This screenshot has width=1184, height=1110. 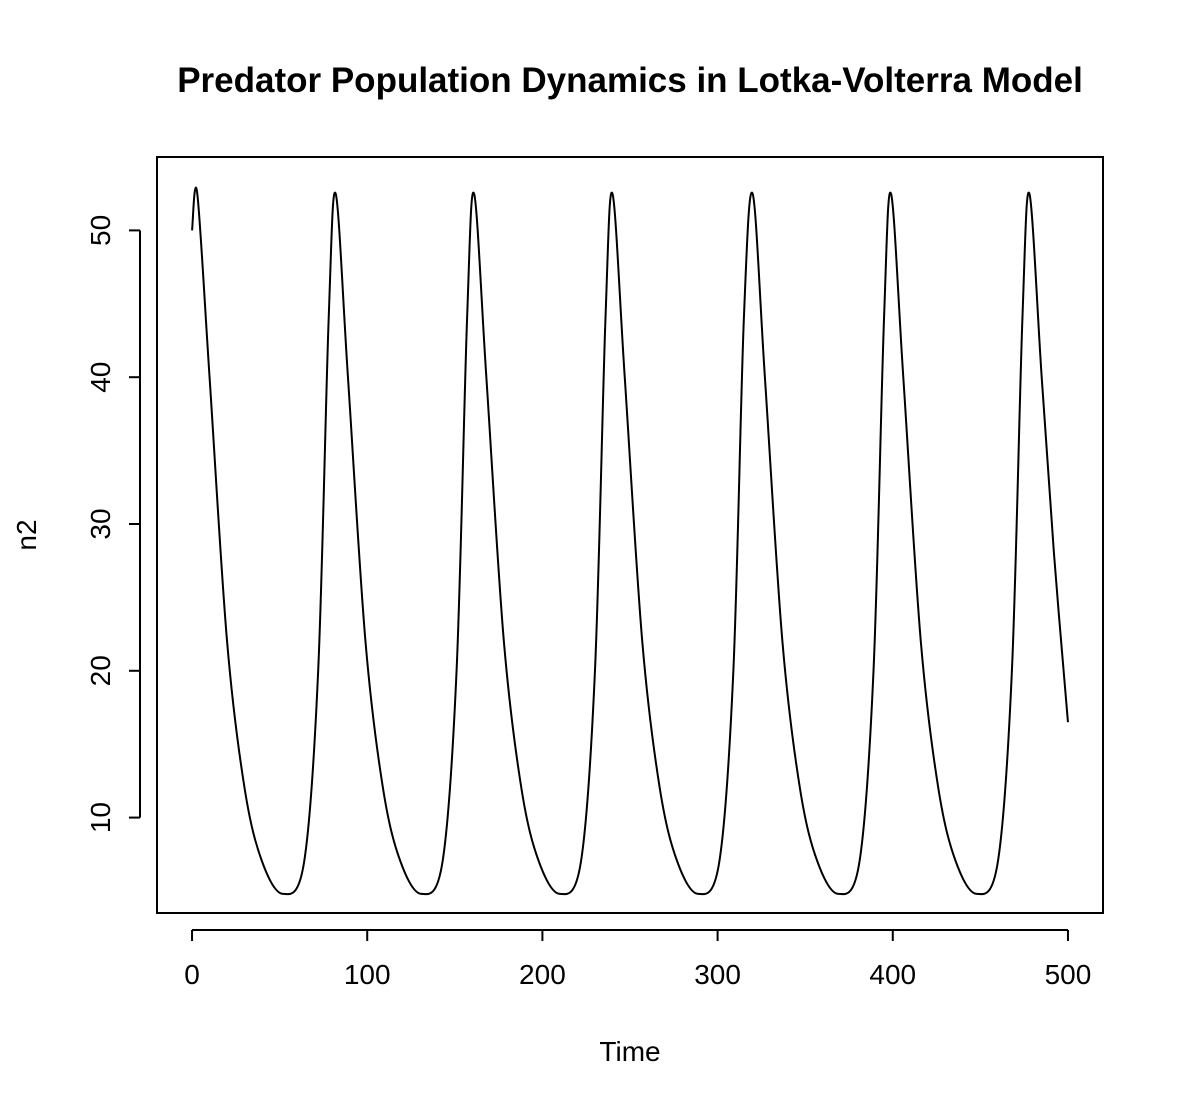 What do you see at coordinates (26, 534) in the screenshot?
I see `y-axis-label: n2` at bounding box center [26, 534].